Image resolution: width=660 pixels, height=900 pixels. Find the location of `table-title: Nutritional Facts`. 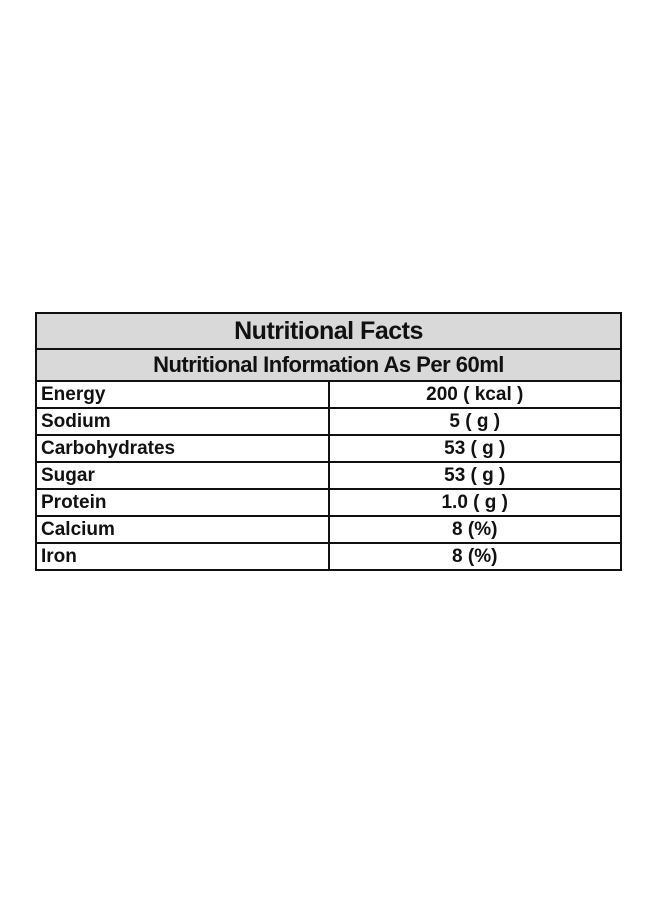

table-title: Nutritional Facts is located at coordinates (328, 331).